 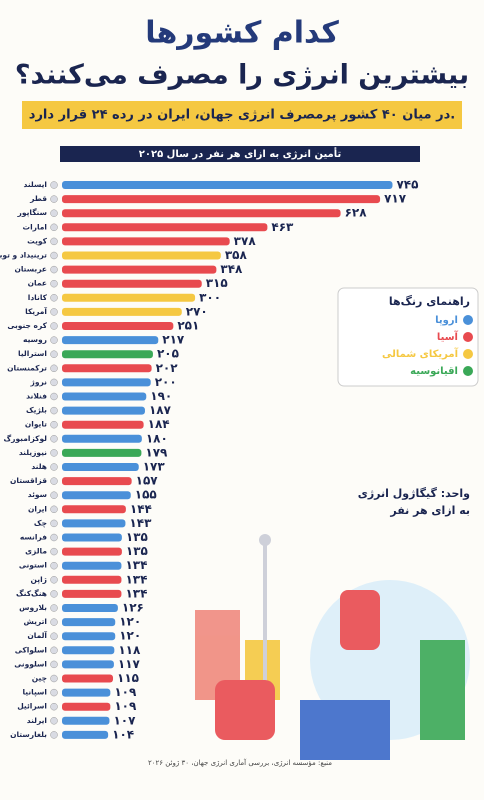 I want to click on country-label: نیوزیلند, so click(x=33, y=452).